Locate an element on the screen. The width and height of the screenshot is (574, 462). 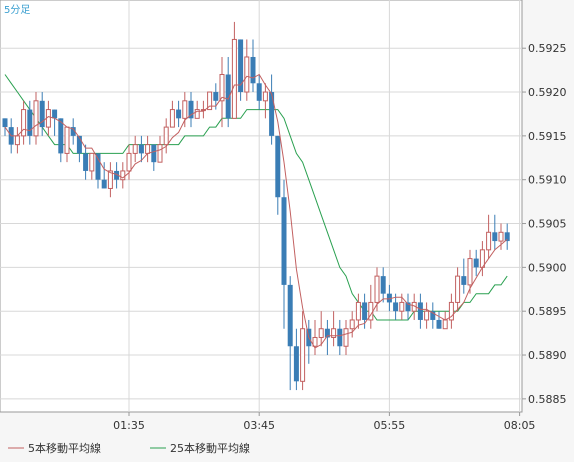
timeframe-label: 5分足 is located at coordinates (17, 10).